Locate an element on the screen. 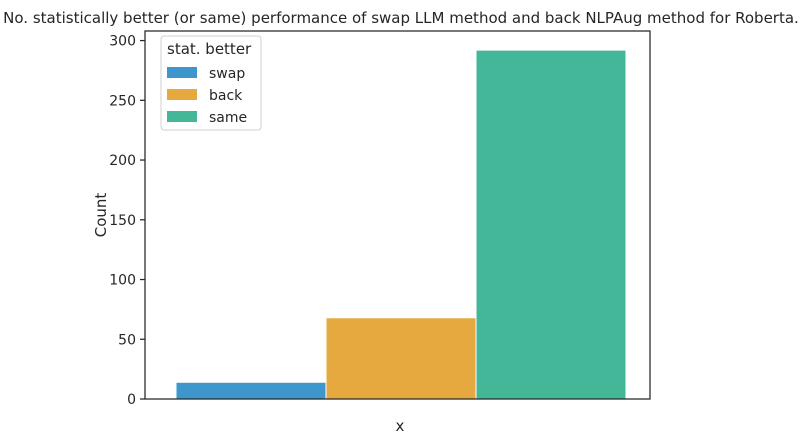  y-tick-label: 150 is located at coordinates (122, 221).